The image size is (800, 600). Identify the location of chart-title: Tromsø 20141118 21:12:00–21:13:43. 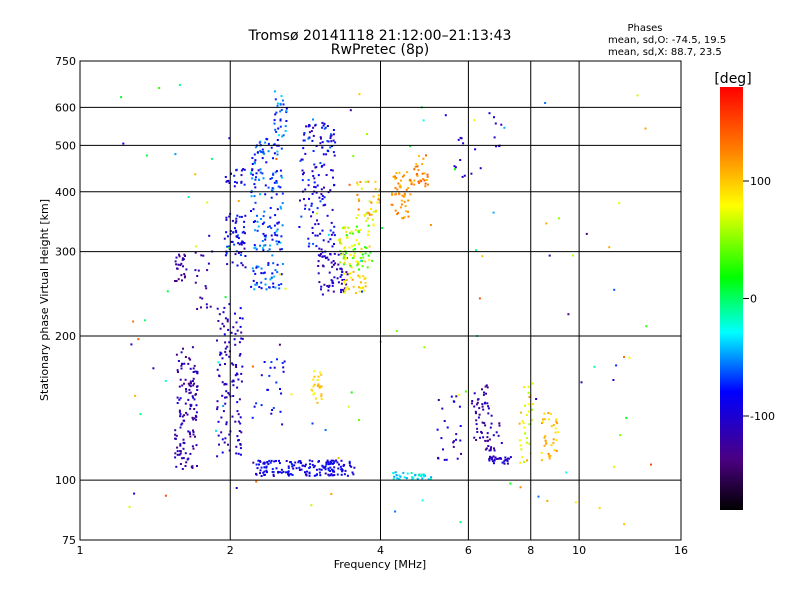
(380, 36).